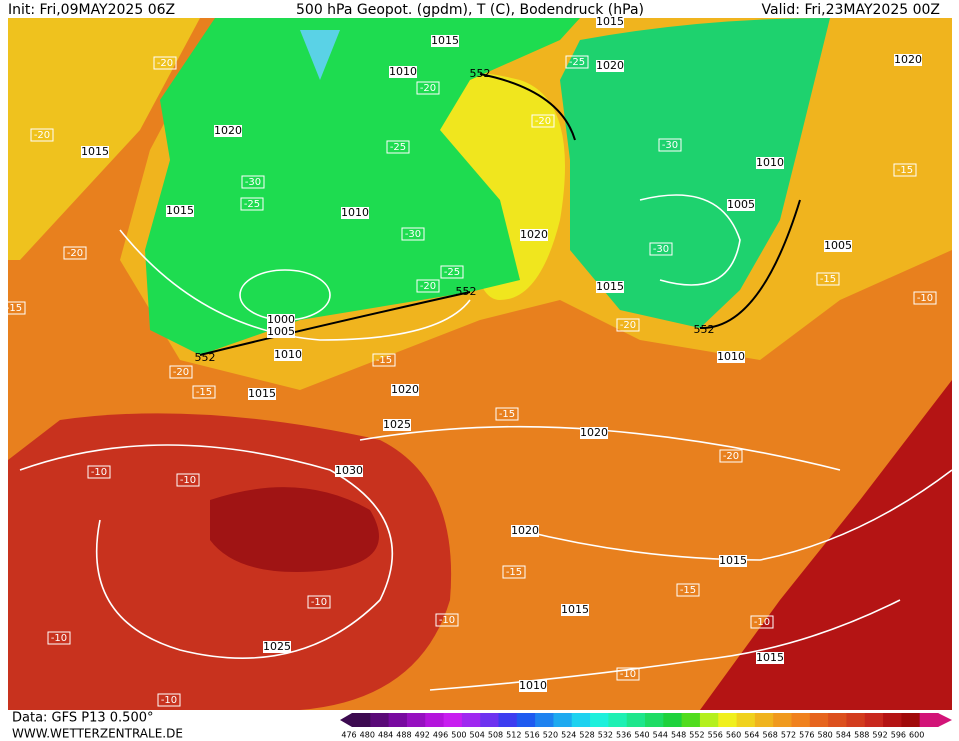 This screenshot has height=741, width=959. Describe the element at coordinates (696, 735) in the screenshot. I see `colorbar-label: 552` at that location.